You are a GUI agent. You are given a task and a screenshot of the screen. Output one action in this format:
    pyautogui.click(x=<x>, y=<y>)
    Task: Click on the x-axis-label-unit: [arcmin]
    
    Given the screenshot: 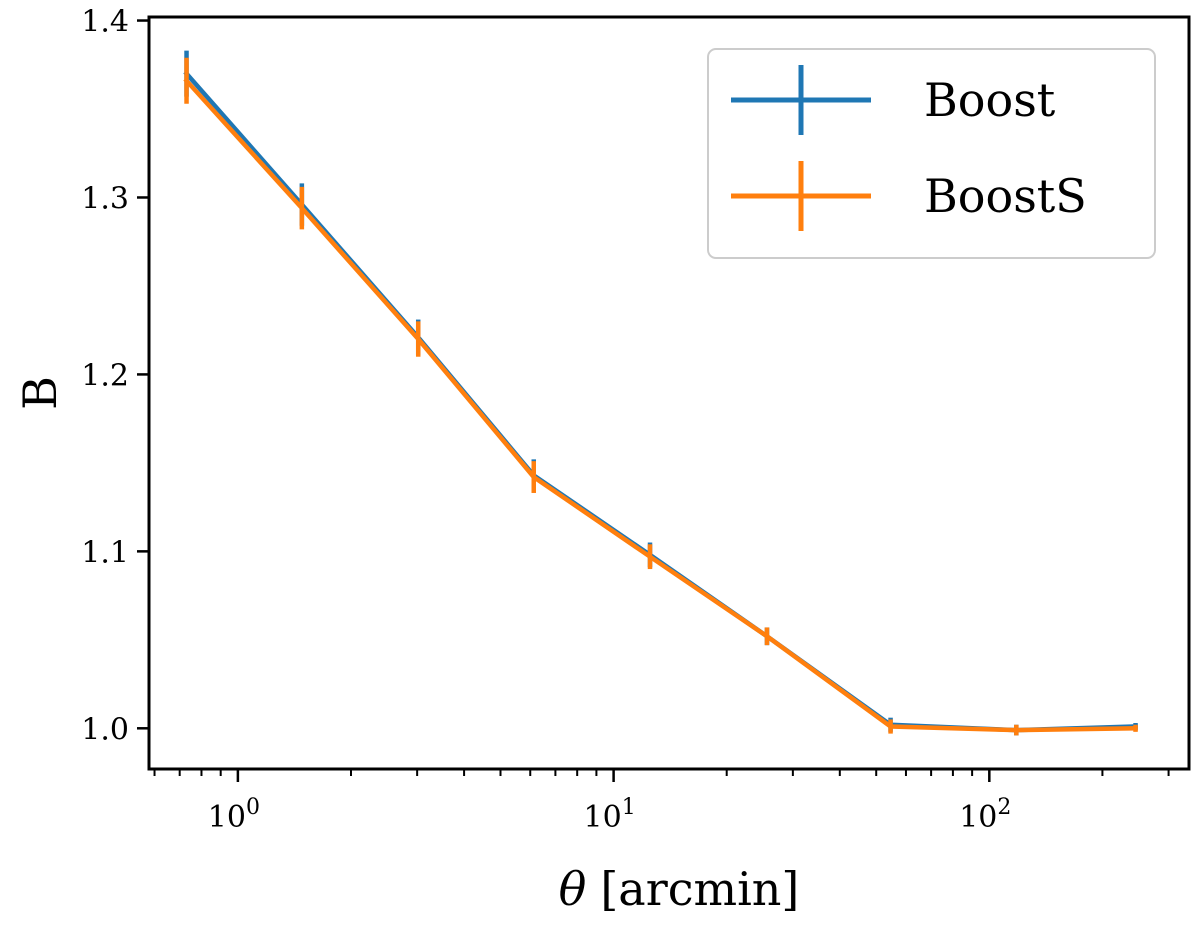 What is the action you would take?
    pyautogui.click(x=699, y=889)
    